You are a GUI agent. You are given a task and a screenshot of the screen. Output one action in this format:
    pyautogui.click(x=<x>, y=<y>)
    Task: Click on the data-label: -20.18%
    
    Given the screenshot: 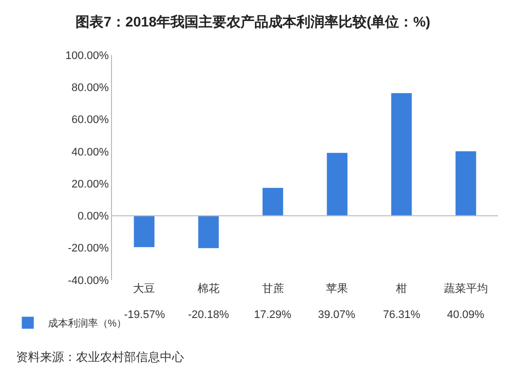 What is the action you would take?
    pyautogui.click(x=209, y=315)
    